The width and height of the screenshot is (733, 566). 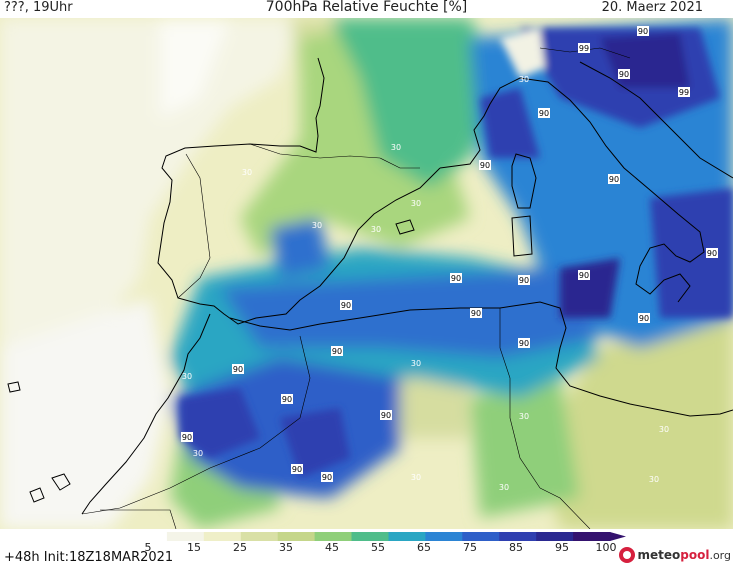 What do you see at coordinates (636, 423) in the screenshot?
I see `olive-region-libya` at bounding box center [636, 423].